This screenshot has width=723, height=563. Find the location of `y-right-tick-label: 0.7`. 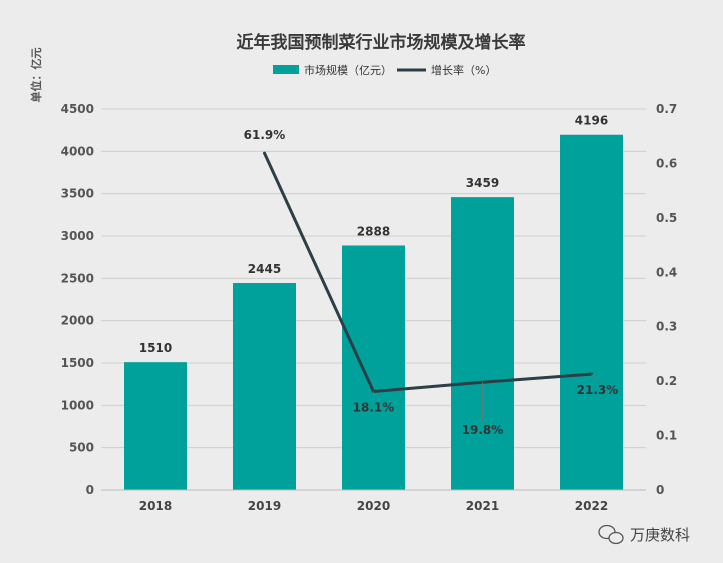

y-right-tick-label: 0.7 is located at coordinates (666, 109).